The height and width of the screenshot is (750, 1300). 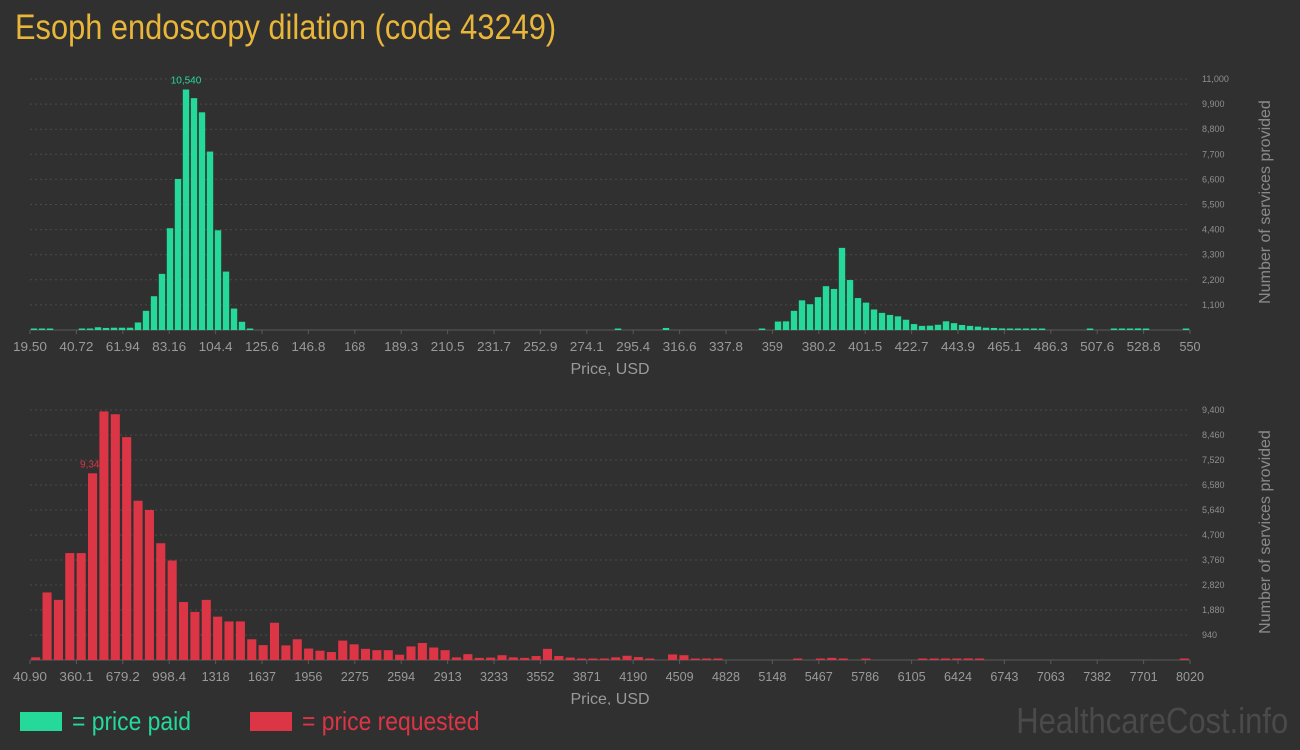 I want to click on chart-title: Esoph endoscopy dilation (code 43249), so click(x=286, y=27).